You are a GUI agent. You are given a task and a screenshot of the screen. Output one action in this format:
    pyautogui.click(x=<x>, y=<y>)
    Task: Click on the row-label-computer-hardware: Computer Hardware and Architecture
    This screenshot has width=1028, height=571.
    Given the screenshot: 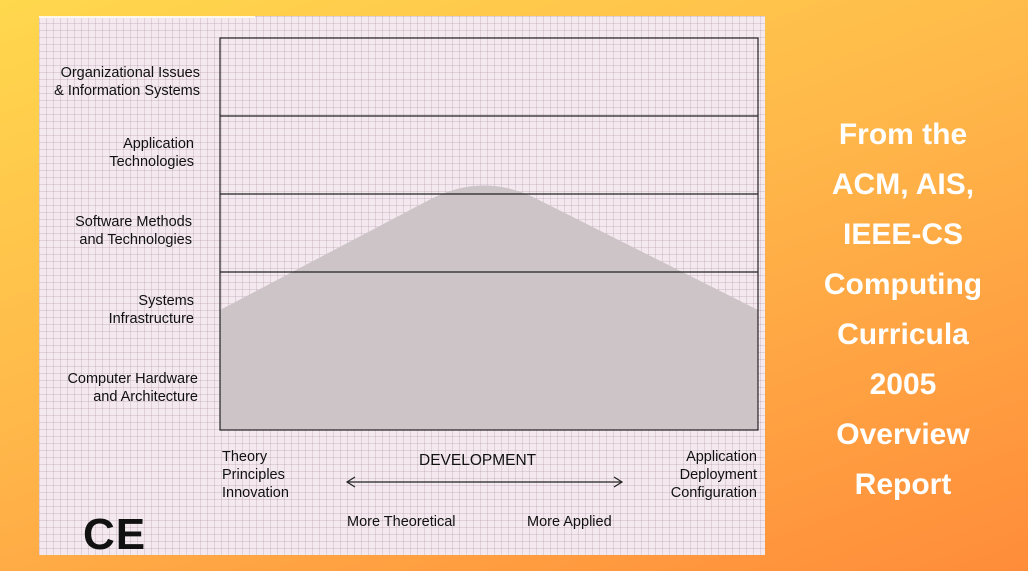 What is the action you would take?
    pyautogui.click(x=132, y=388)
    